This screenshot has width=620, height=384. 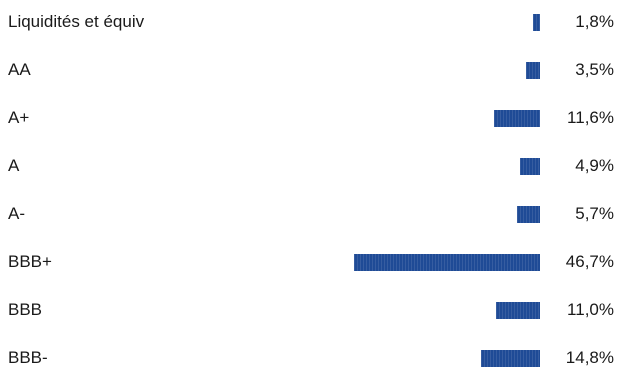 I want to click on chart-row: AA 3,5%, so click(x=310, y=72).